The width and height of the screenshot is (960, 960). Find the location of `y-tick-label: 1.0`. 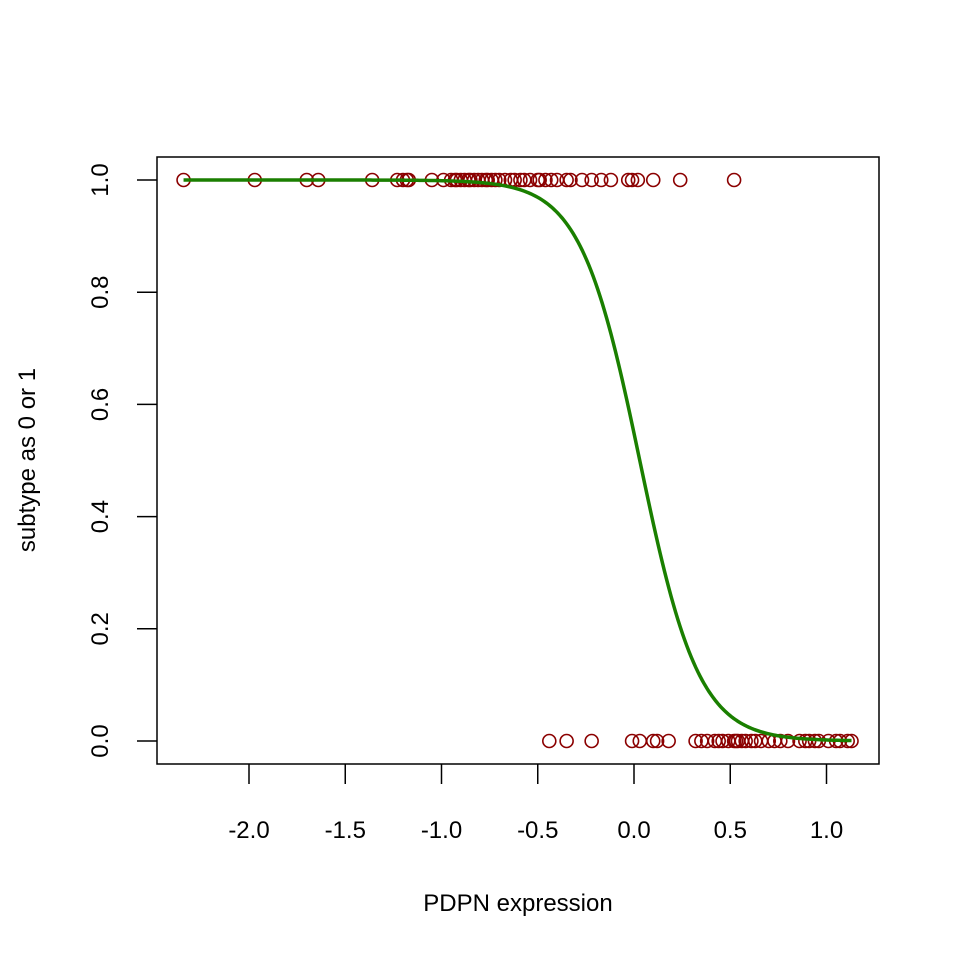

y-tick-label: 1.0 is located at coordinates (100, 179).